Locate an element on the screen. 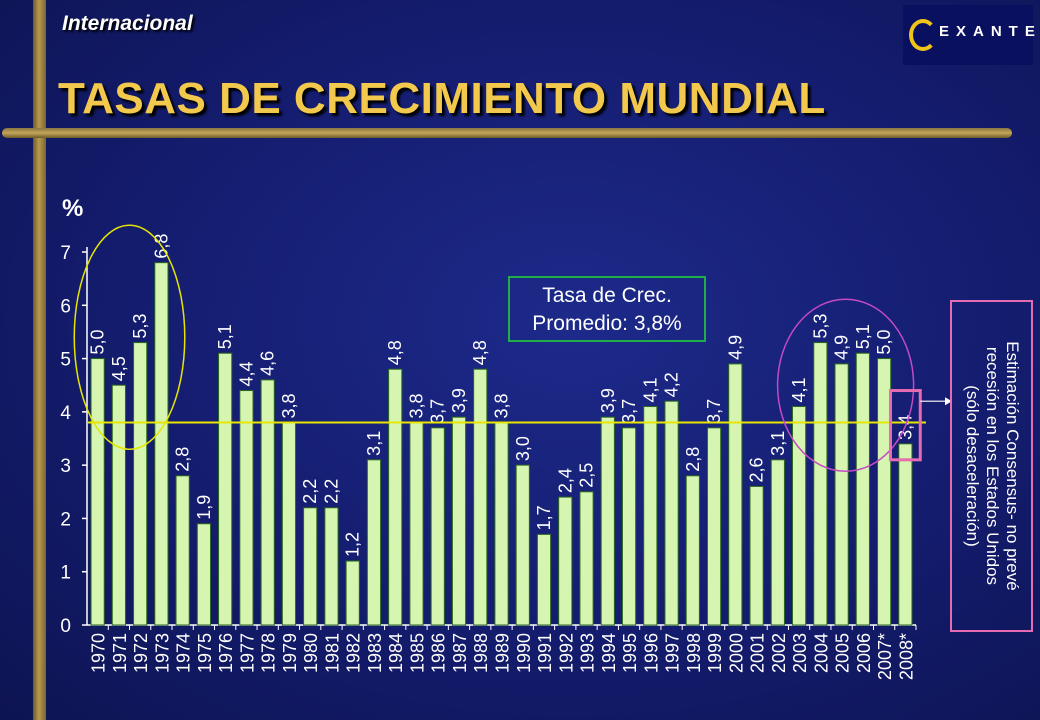  exante-logo: EXANTE is located at coordinates (969, 35).